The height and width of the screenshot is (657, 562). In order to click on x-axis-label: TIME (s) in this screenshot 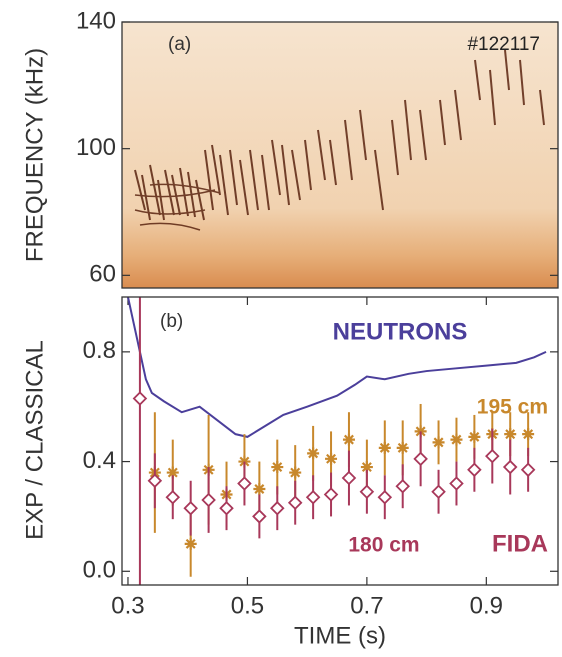, I will do `click(340, 635)`.